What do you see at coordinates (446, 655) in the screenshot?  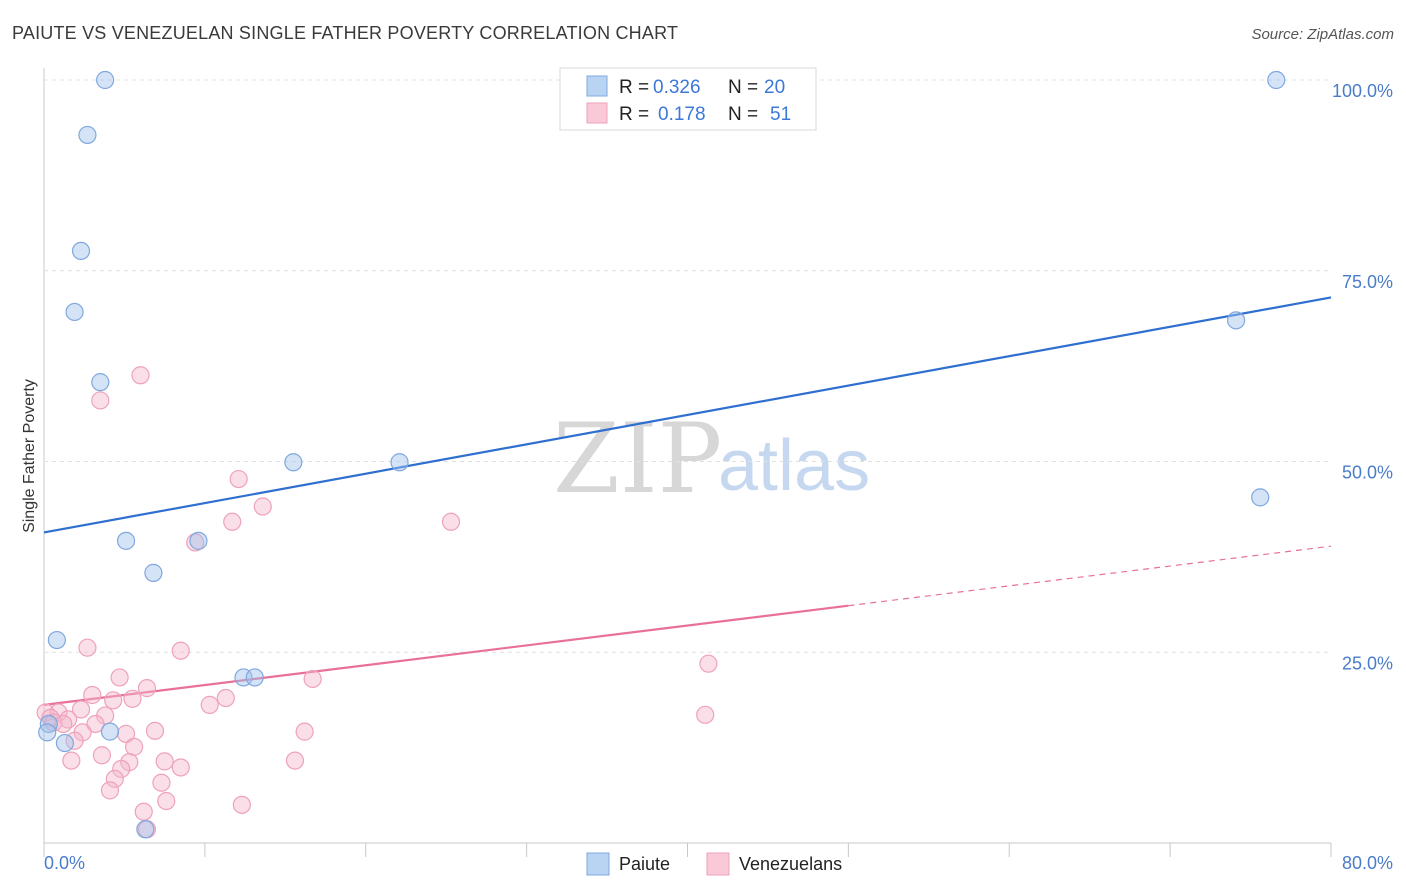 I see `trend-line-venezuelans` at bounding box center [446, 655].